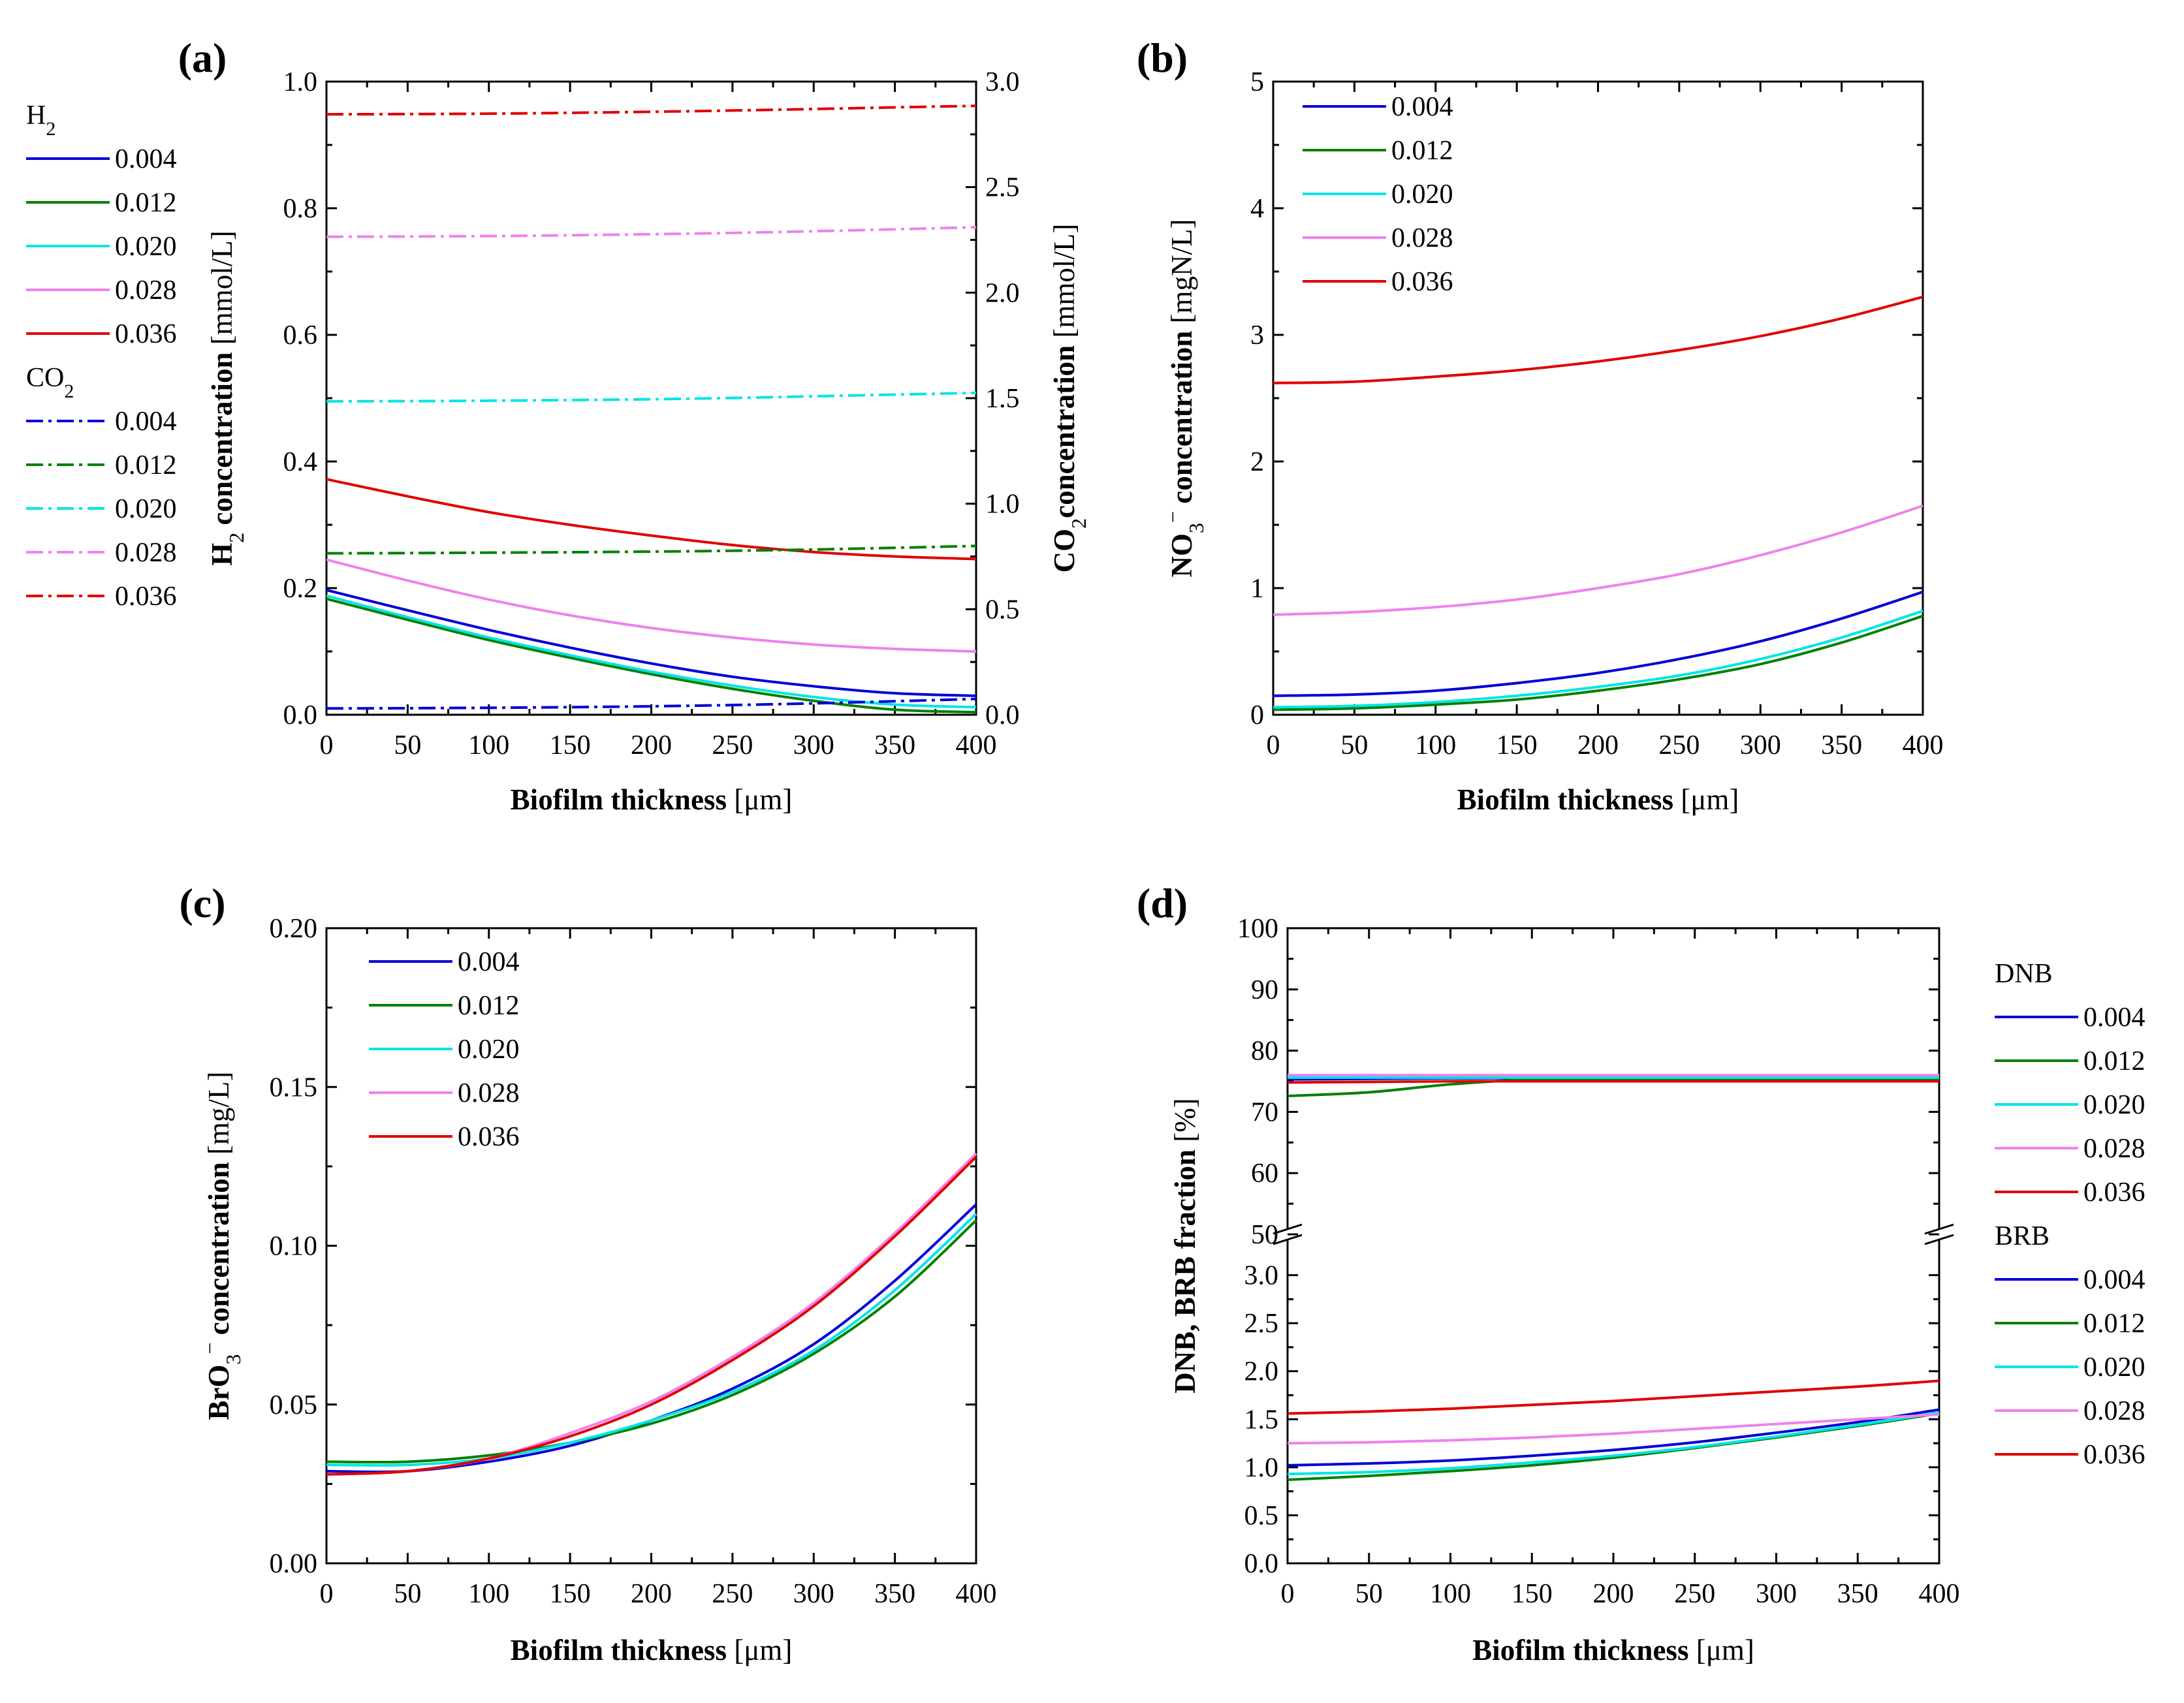 The width and height of the screenshot is (2184, 1703). What do you see at coordinates (219, 1392) in the screenshot?
I see `y-axis-title-main: BrO` at bounding box center [219, 1392].